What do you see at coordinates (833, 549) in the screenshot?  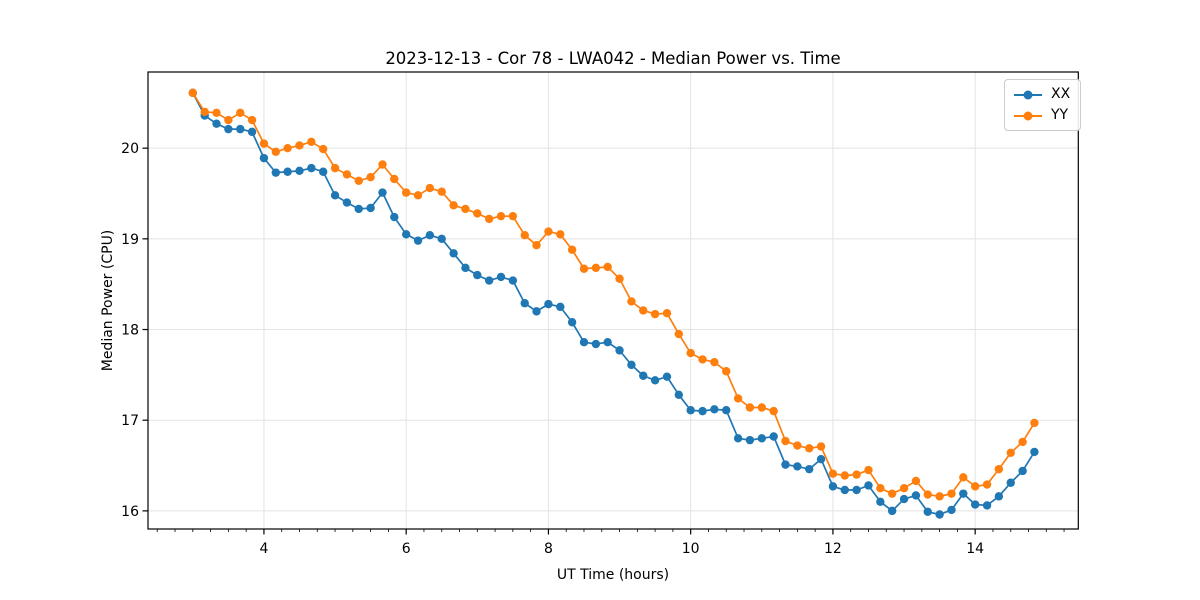 I see `x-tick-label: 12` at bounding box center [833, 549].